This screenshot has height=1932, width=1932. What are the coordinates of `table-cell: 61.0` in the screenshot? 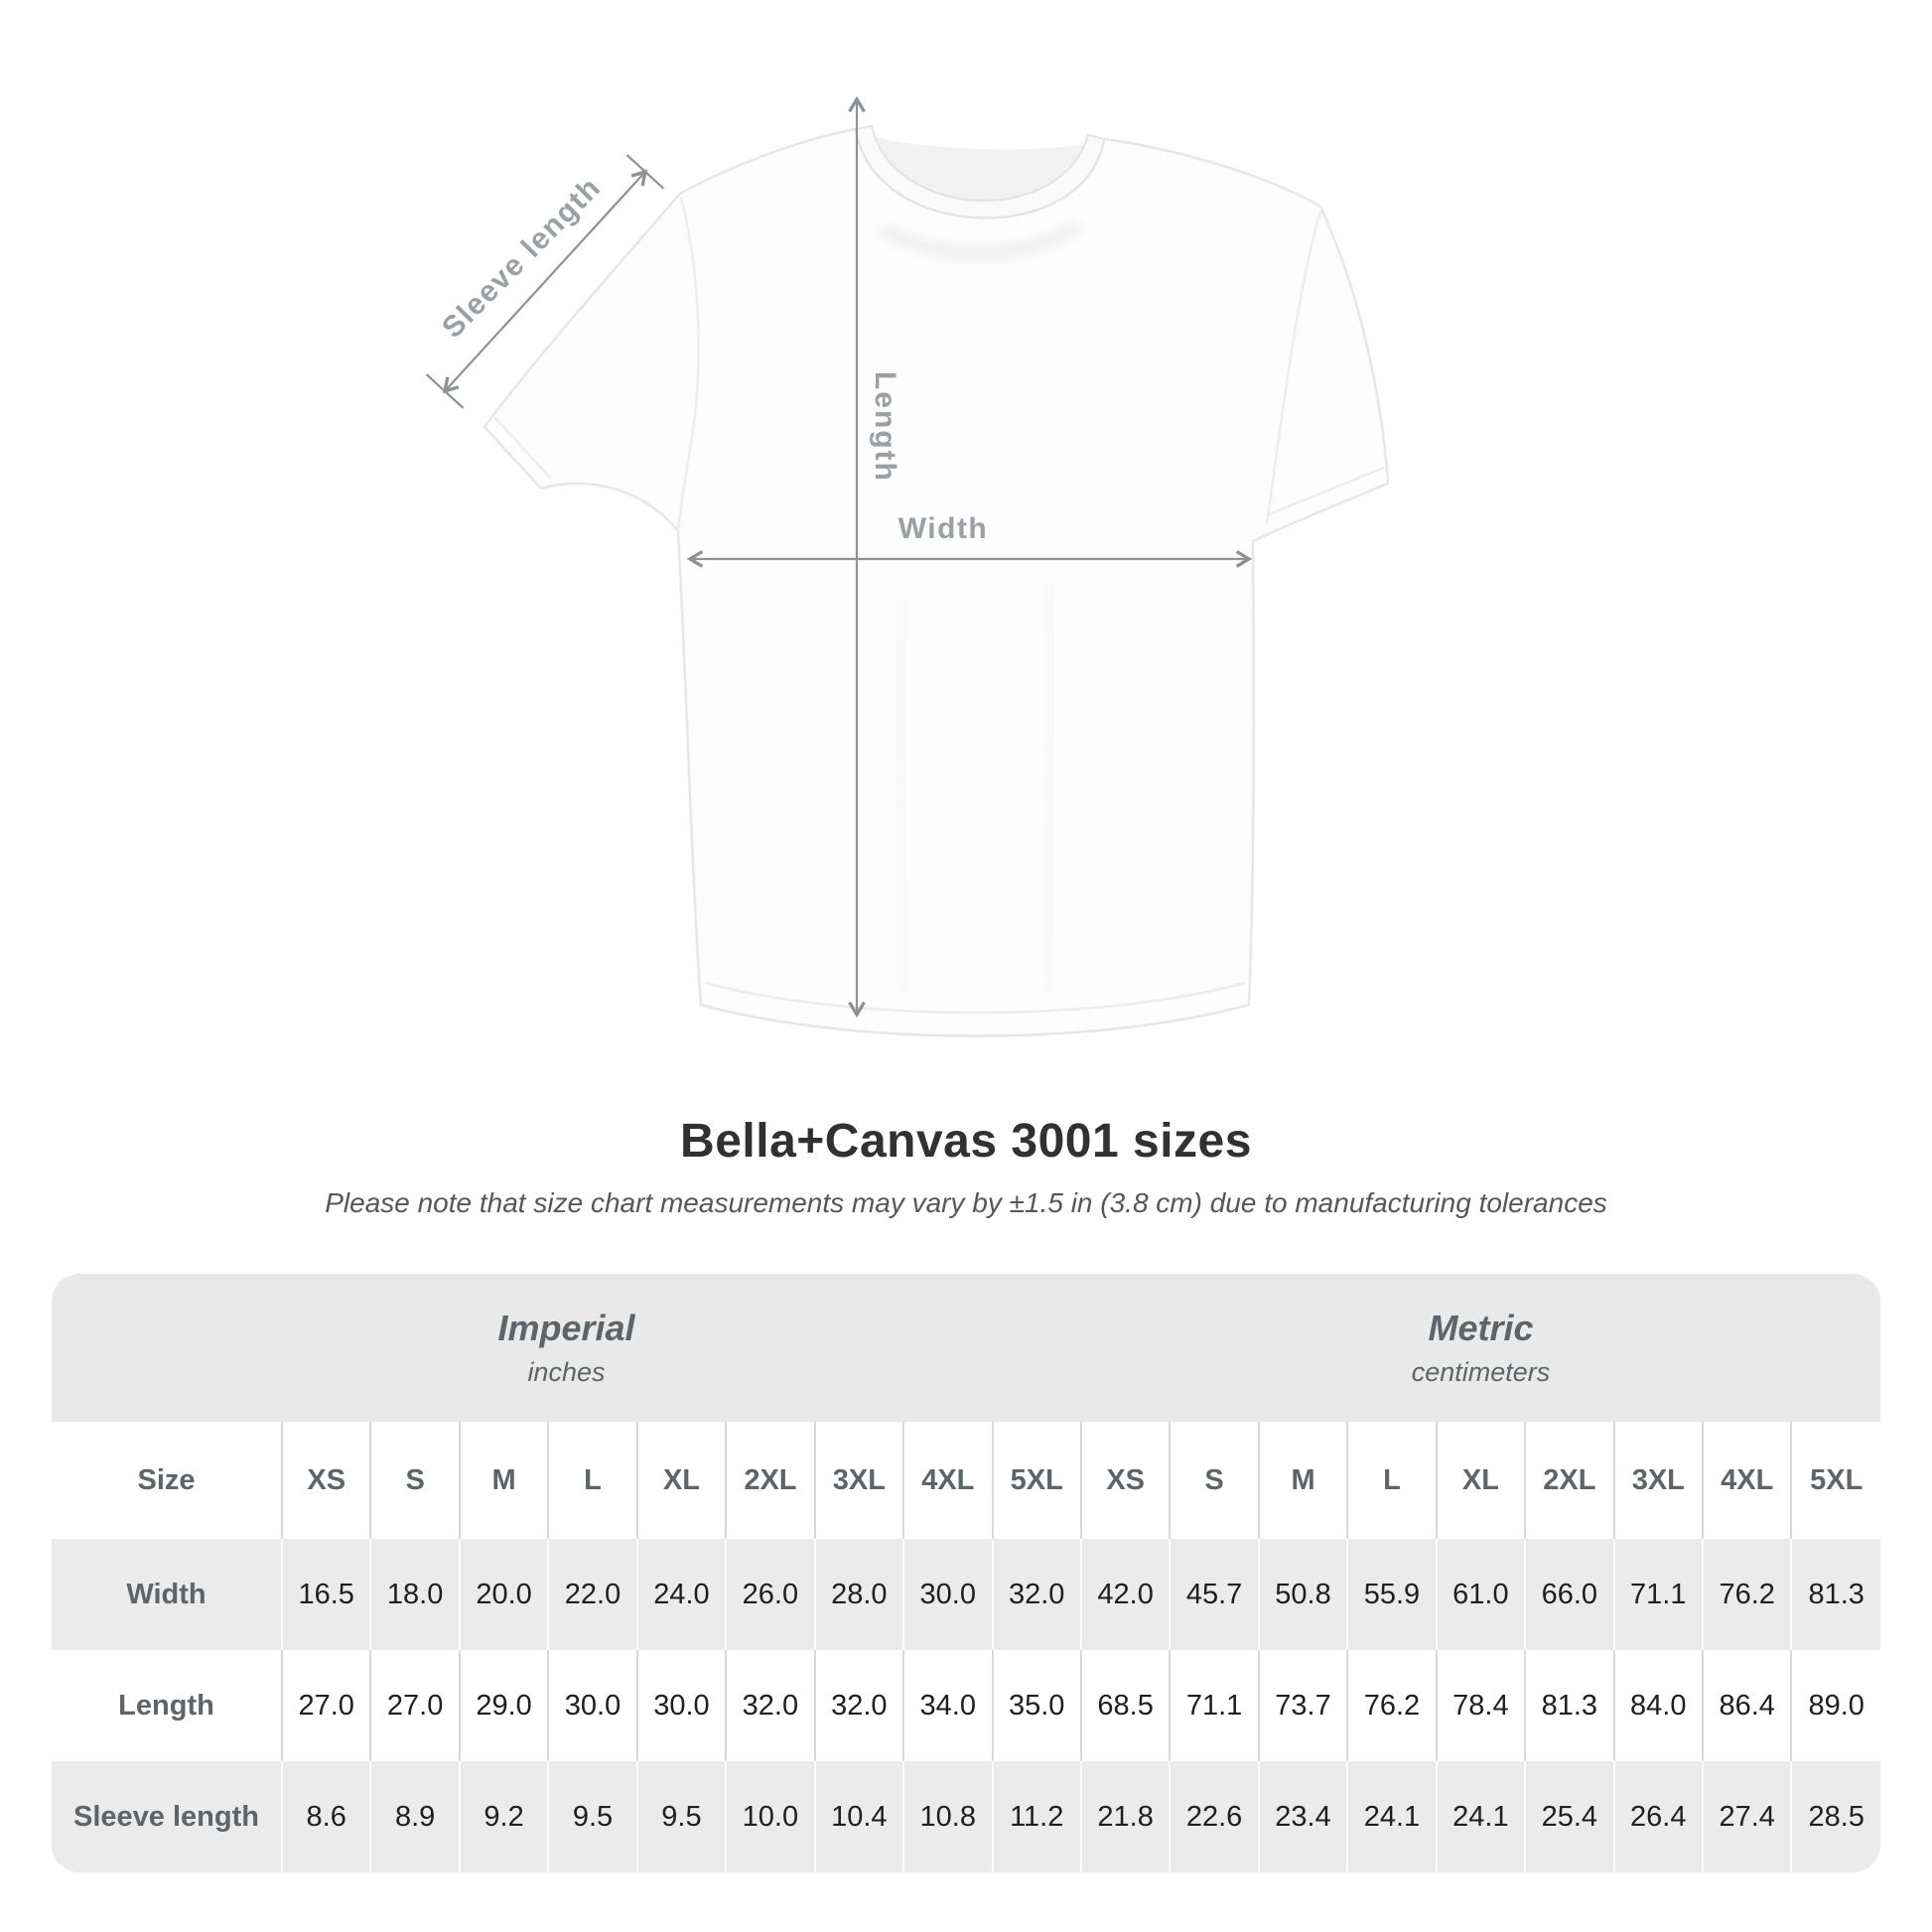 It's located at (1480, 1594).